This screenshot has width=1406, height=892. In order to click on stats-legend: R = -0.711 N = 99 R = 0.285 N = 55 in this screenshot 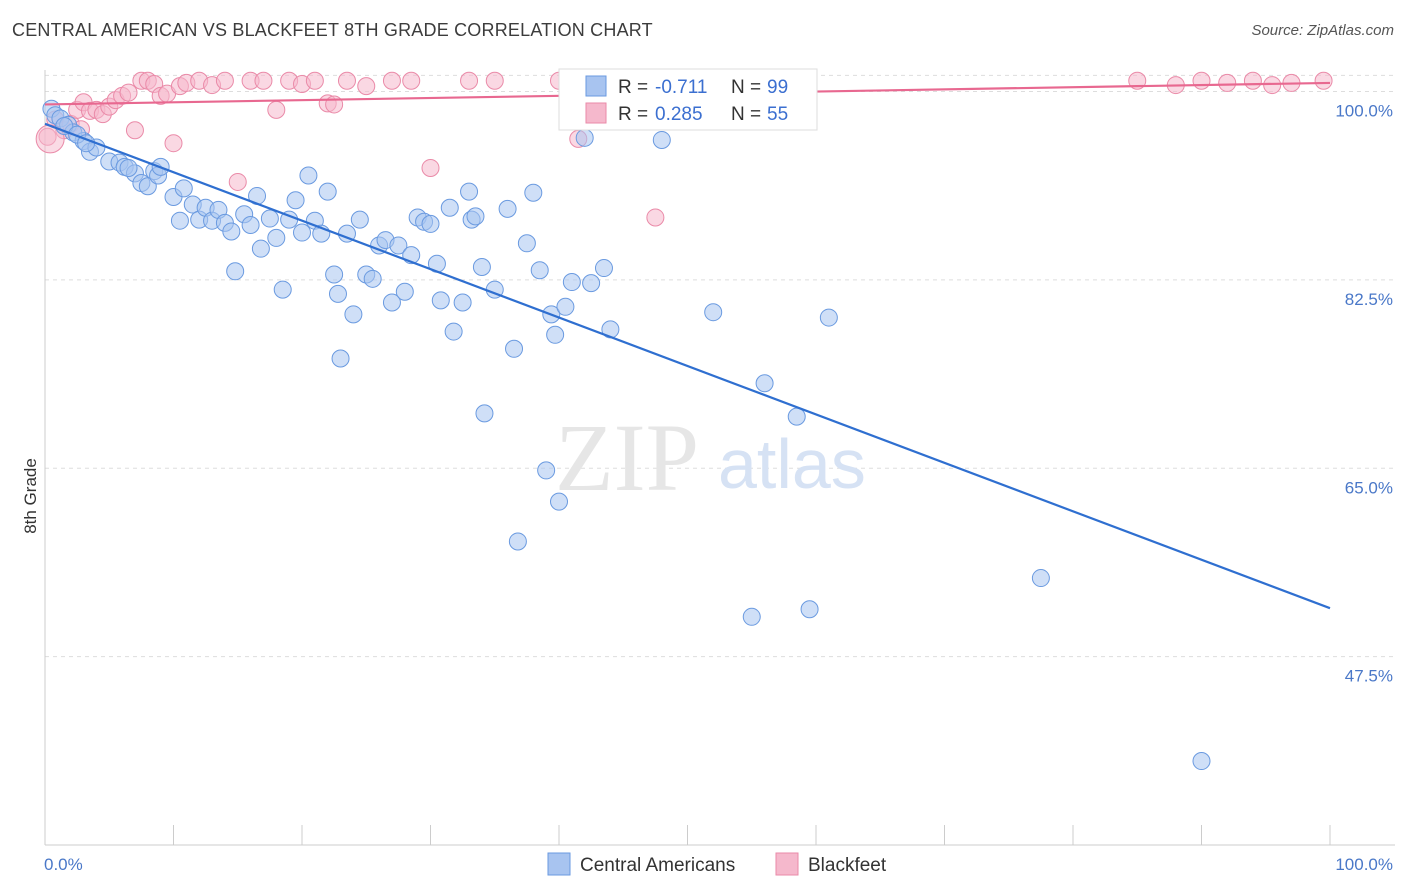, I will do `click(688, 99)`.